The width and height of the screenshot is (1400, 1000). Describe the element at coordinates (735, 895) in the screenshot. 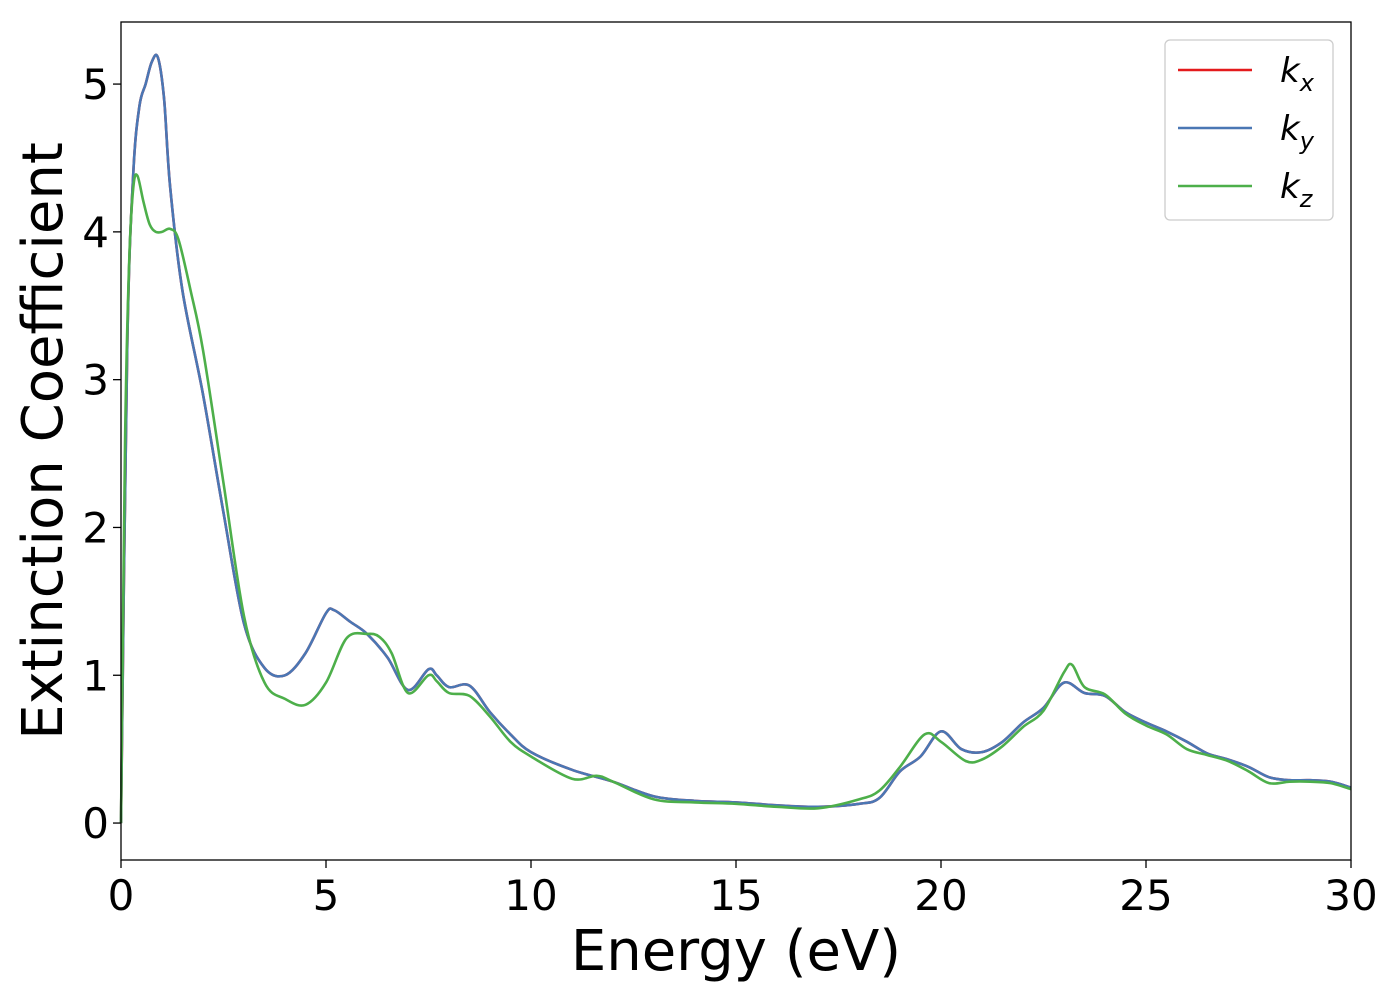

I see `x-tick-label: 15` at that location.